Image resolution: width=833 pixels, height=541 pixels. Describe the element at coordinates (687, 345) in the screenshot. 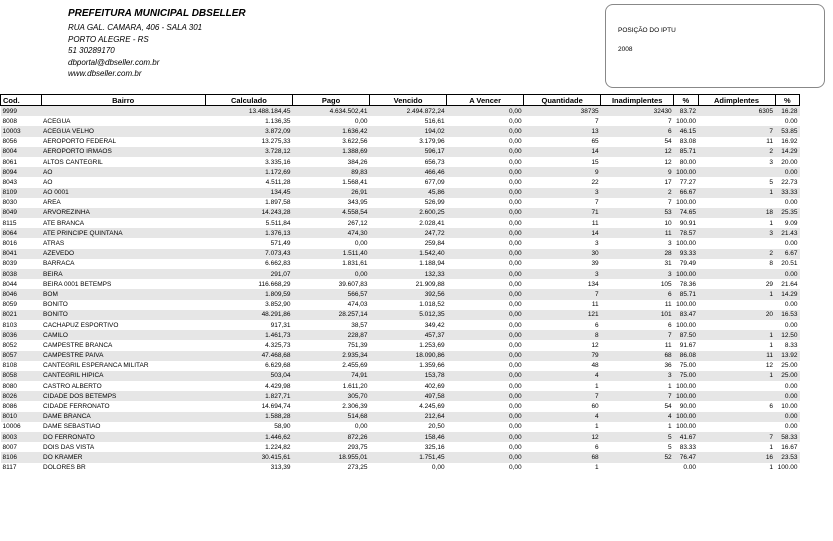

I see `cell-pct-inadimplentes: 91.67` at that location.